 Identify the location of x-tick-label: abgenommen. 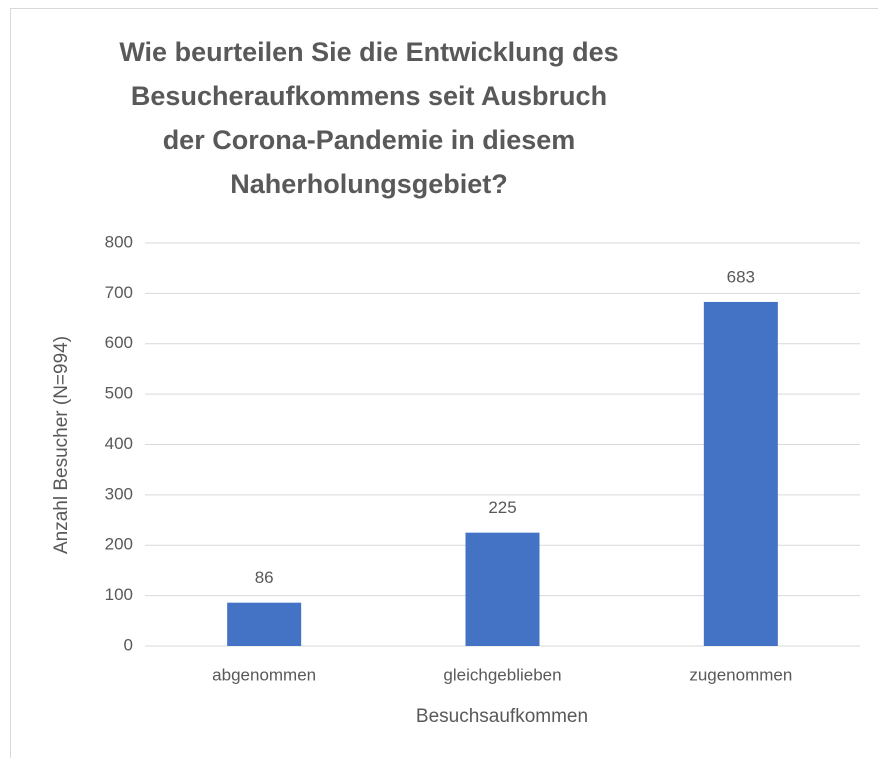
(264, 674).